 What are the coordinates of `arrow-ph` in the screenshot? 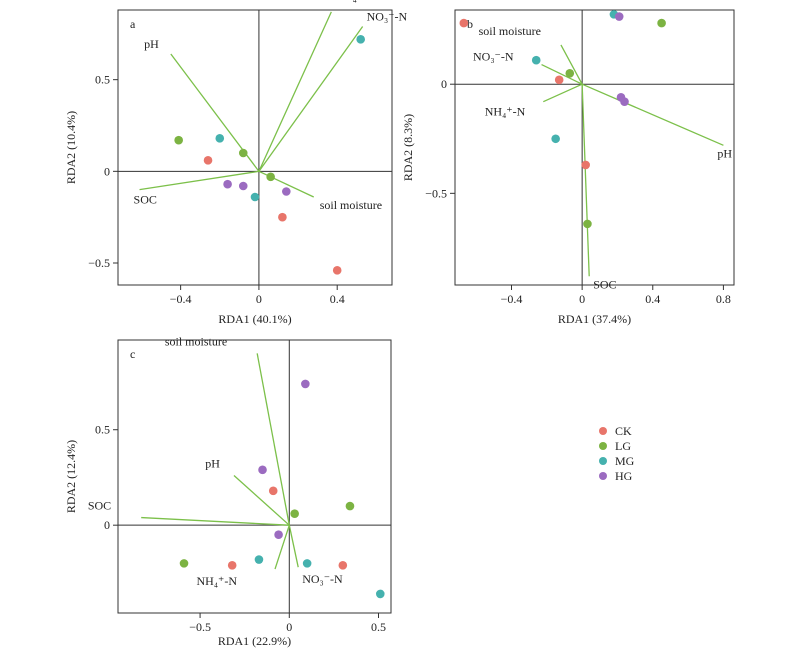 It's located at (261, 500).